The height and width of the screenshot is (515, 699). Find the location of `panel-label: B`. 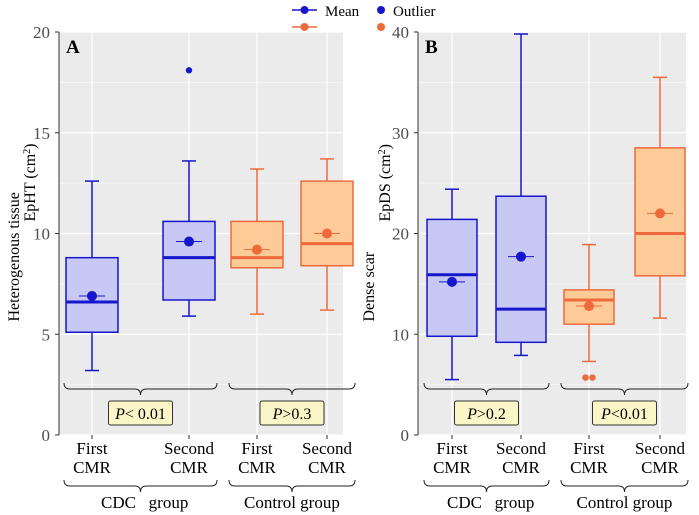

panel-label: B is located at coordinates (431, 47).